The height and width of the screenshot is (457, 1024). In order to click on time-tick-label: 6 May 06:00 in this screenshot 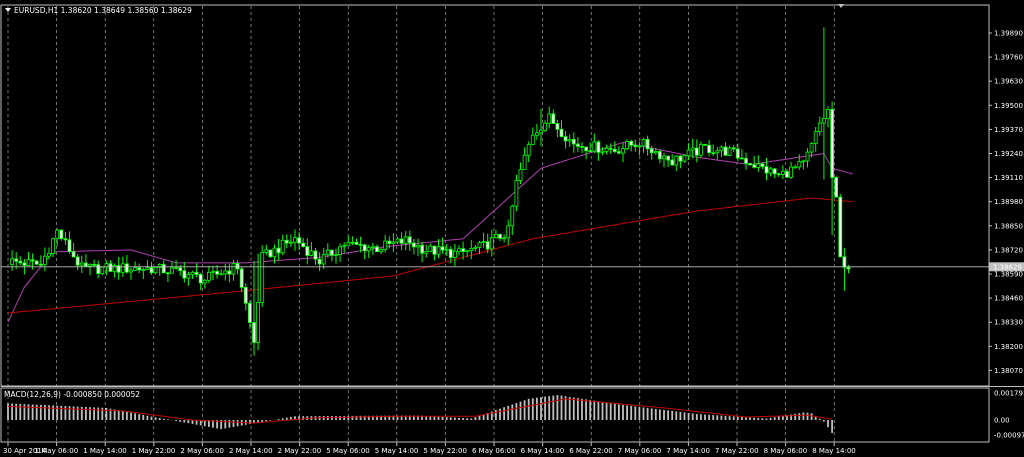, I will do `click(494, 451)`.